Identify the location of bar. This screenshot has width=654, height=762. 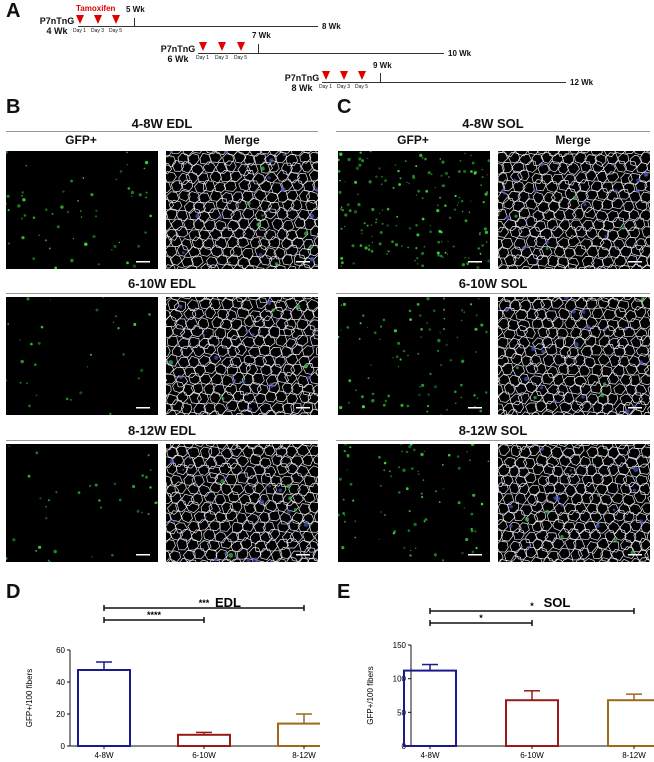
(204, 740).